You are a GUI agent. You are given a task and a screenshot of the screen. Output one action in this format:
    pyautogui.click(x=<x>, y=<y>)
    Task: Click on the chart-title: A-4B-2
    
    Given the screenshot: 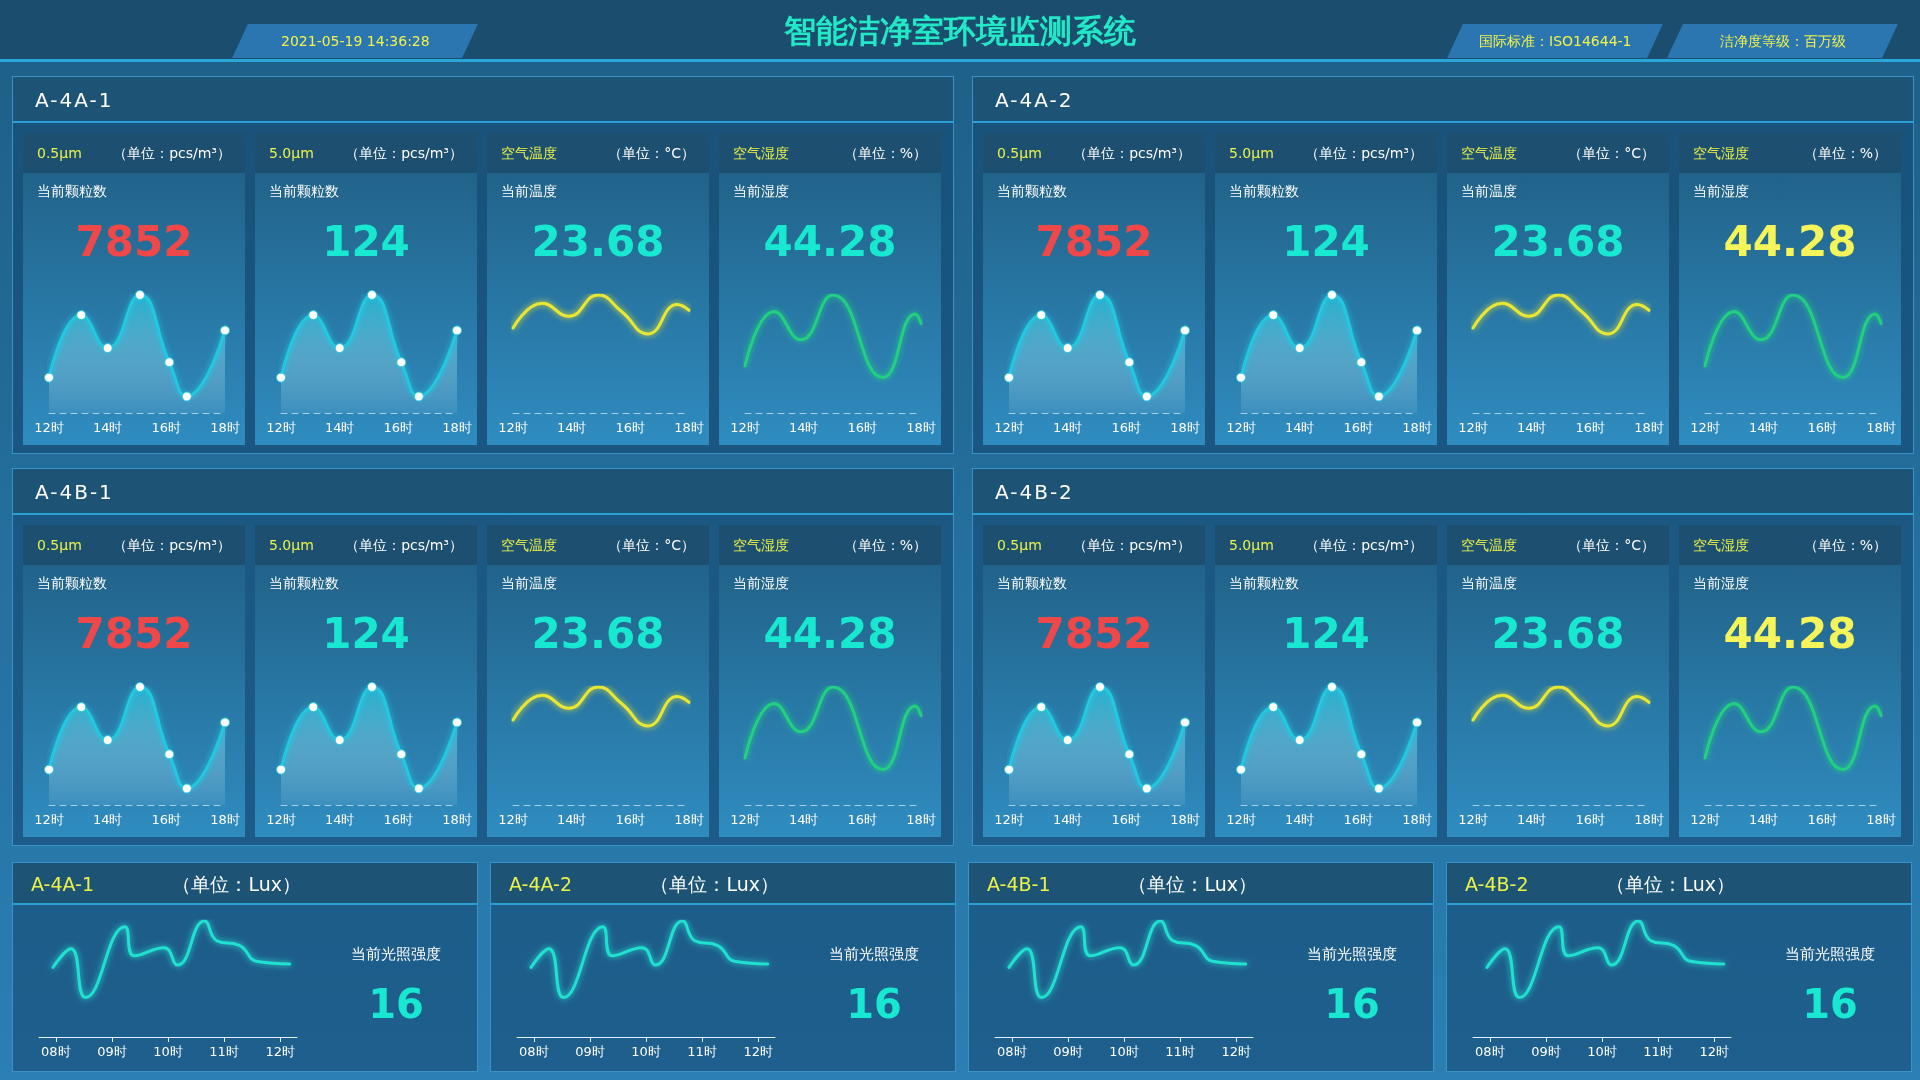 What is the action you would take?
    pyautogui.click(x=1497, y=884)
    